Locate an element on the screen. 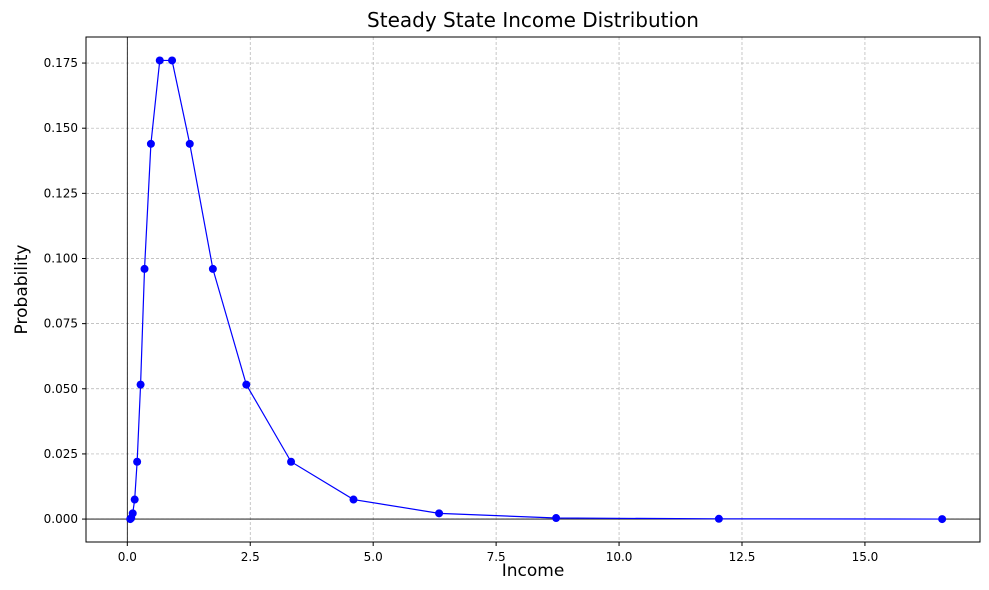 The width and height of the screenshot is (989, 590). y-tick-label: 0.150 is located at coordinates (61, 128).